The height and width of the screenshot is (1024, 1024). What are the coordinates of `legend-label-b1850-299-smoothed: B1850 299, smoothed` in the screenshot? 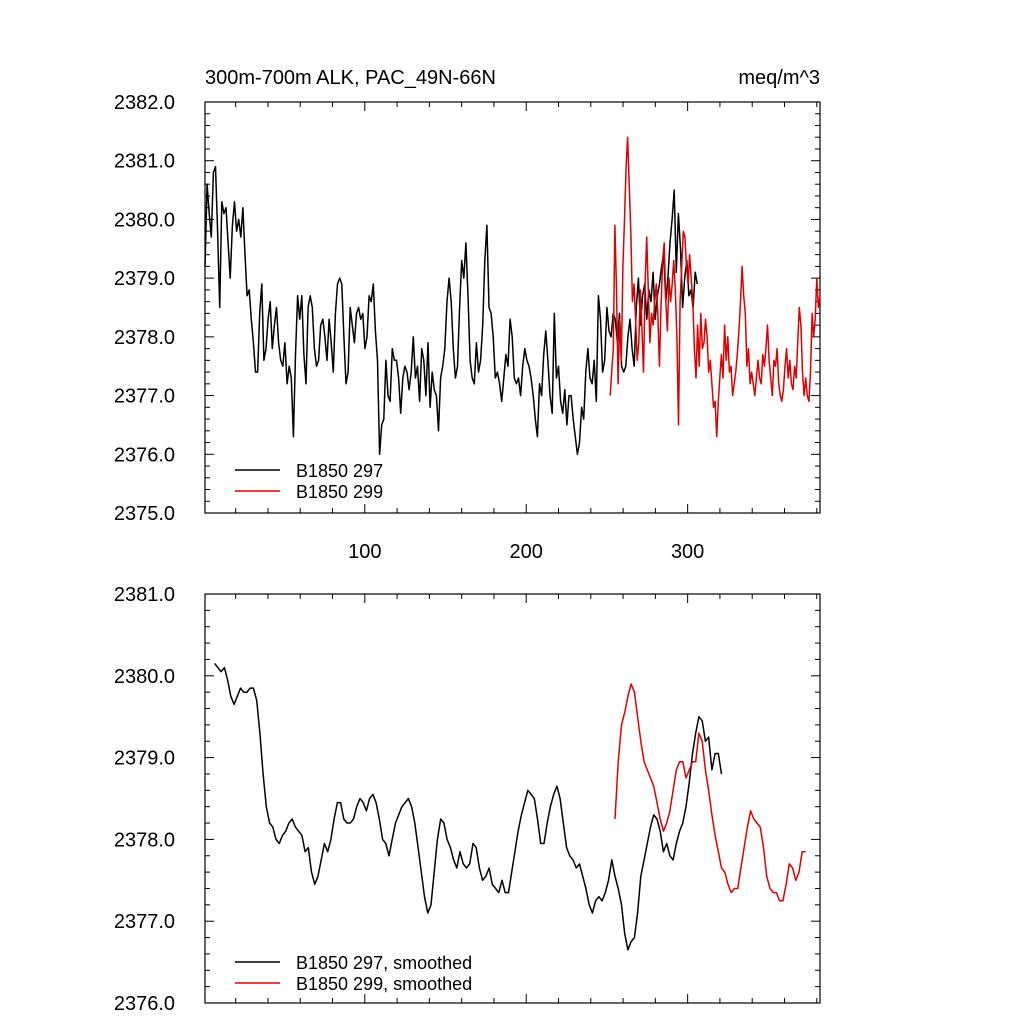 It's located at (384, 984).